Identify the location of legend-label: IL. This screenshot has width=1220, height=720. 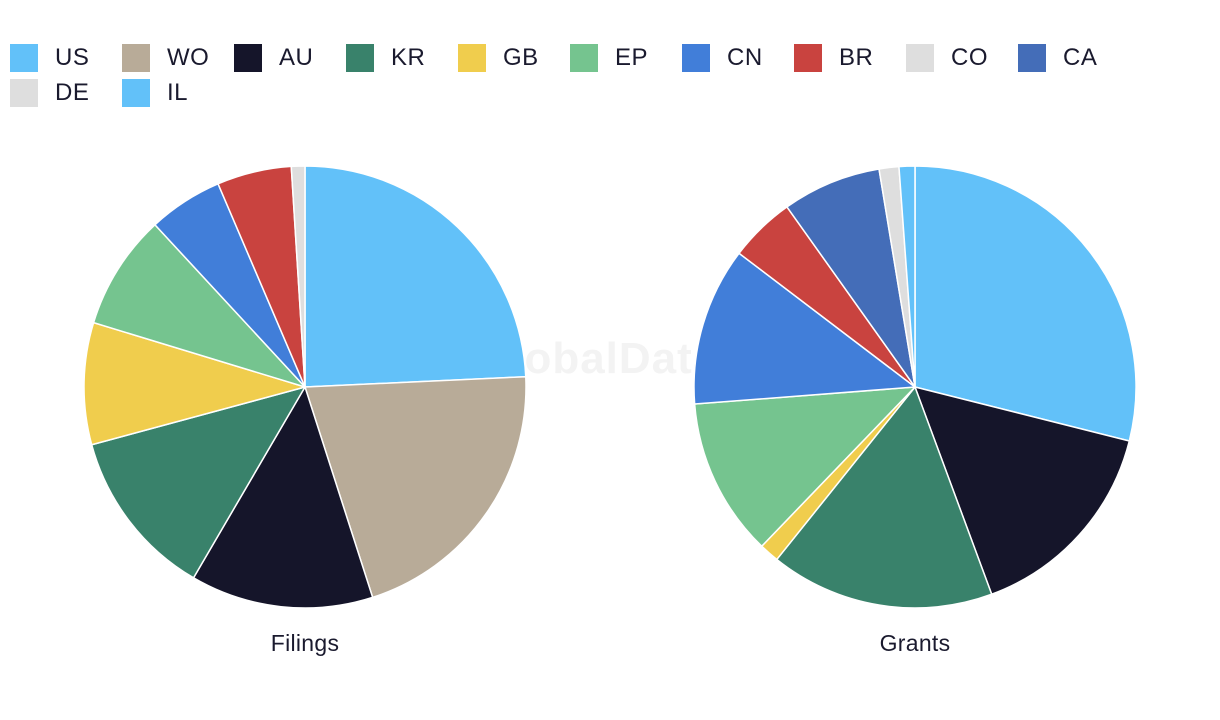
(178, 92).